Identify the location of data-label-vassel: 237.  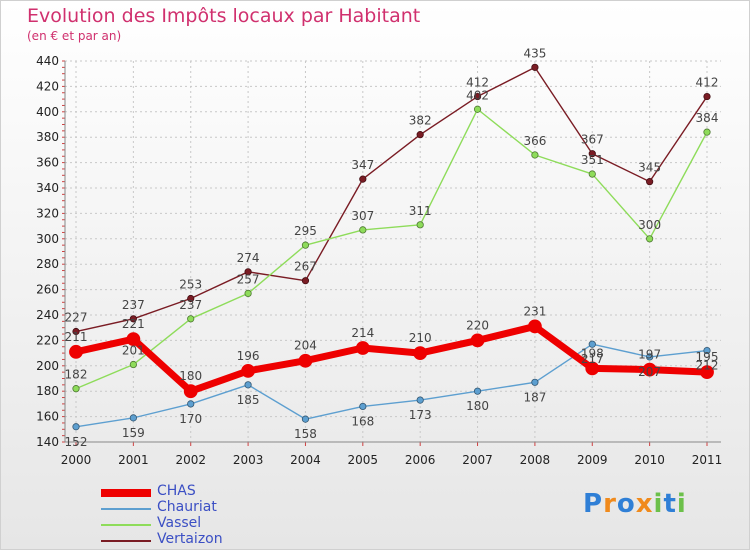
(190, 305).